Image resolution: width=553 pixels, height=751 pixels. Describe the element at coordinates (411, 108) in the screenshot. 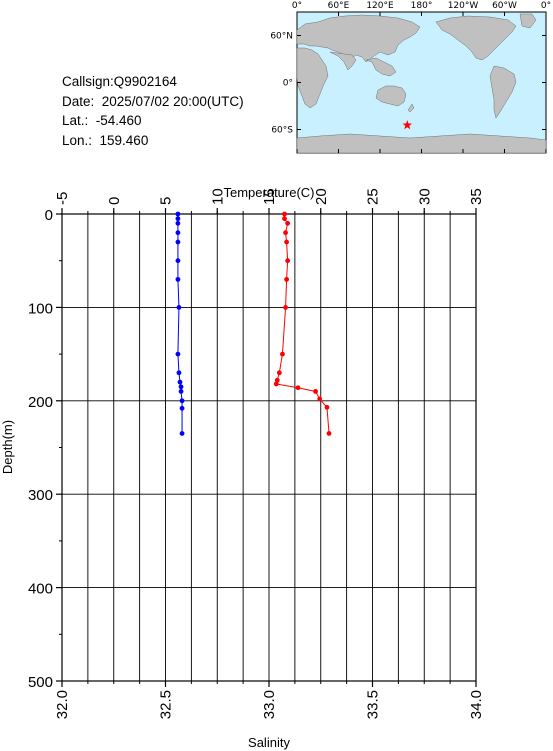

I see `land-nz` at that location.